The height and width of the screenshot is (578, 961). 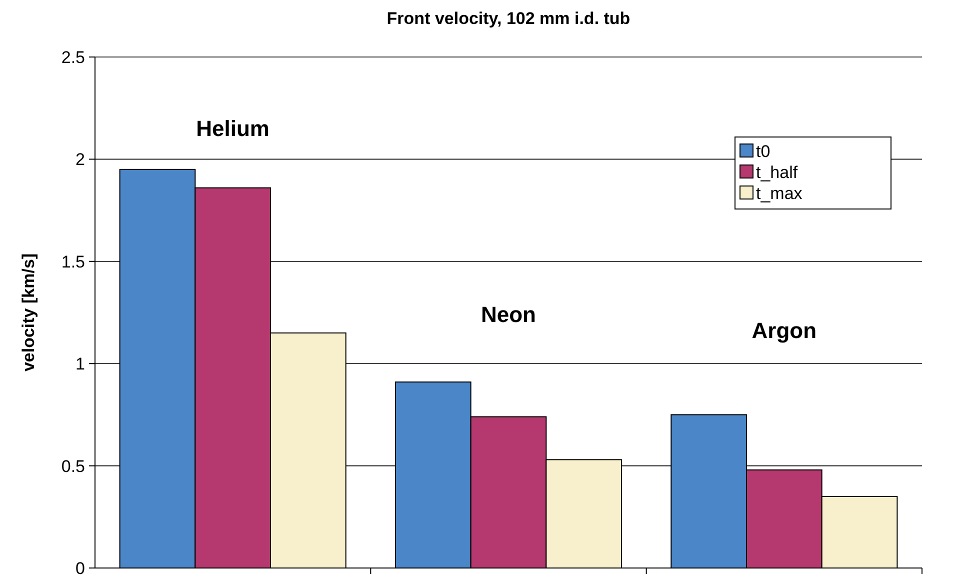 I want to click on y-axis-title: velocity [km/s], so click(x=28, y=312).